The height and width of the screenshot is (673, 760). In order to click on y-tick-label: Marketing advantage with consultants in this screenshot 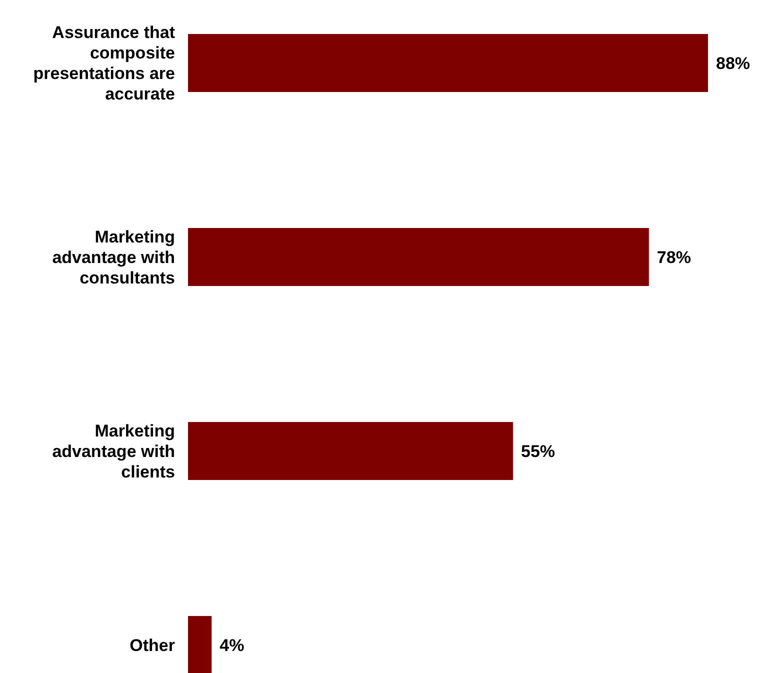, I will do `click(113, 257)`.